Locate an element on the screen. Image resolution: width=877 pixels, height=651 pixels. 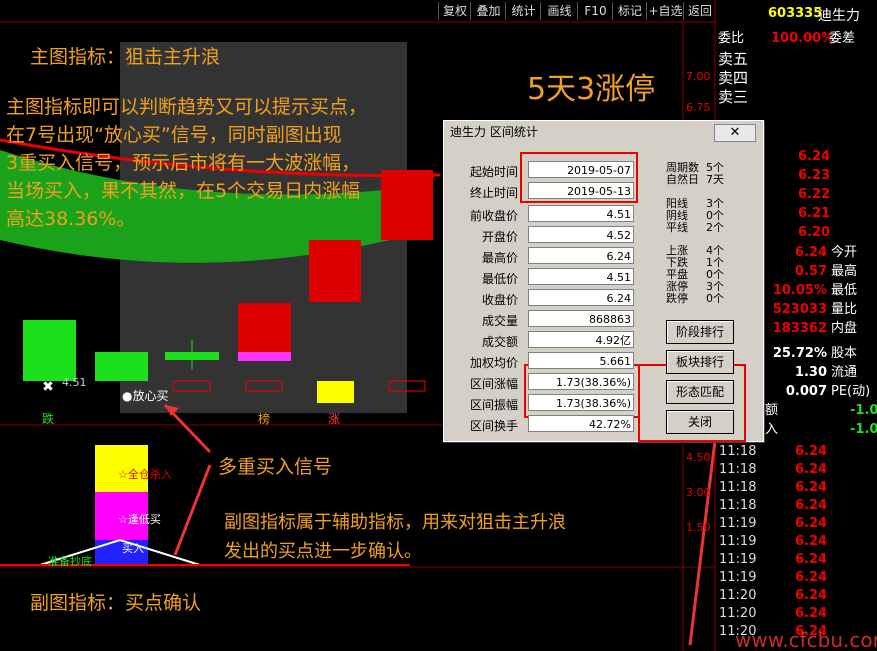
stat-name: 内盘 is located at coordinates (844, 328).